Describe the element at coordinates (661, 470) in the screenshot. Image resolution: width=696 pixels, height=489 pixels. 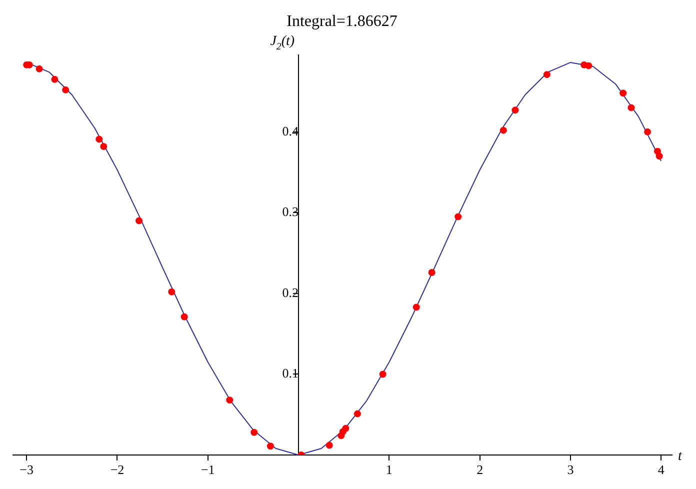
I see `x-tick-label: 4` at that location.